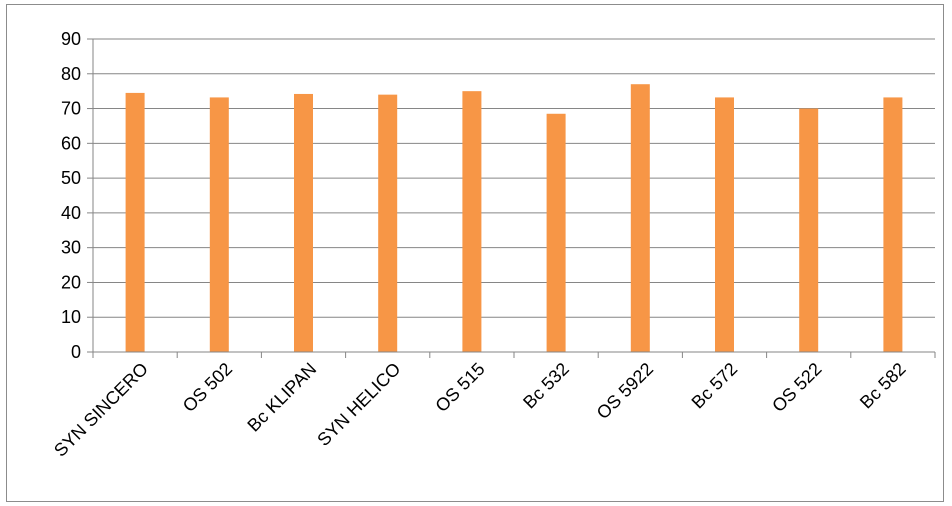  Describe the element at coordinates (71, 39) in the screenshot. I see `y-tick-label: 90` at that location.